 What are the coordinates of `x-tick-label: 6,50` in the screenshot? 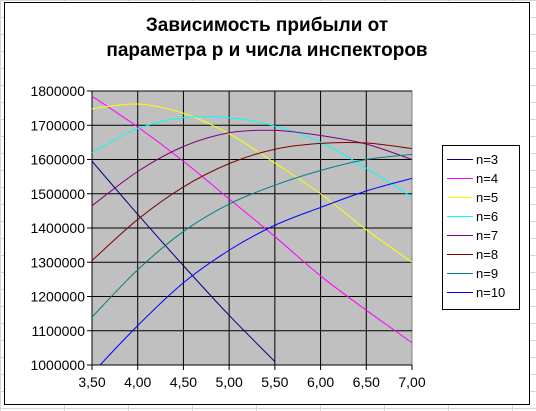 It's located at (366, 382).